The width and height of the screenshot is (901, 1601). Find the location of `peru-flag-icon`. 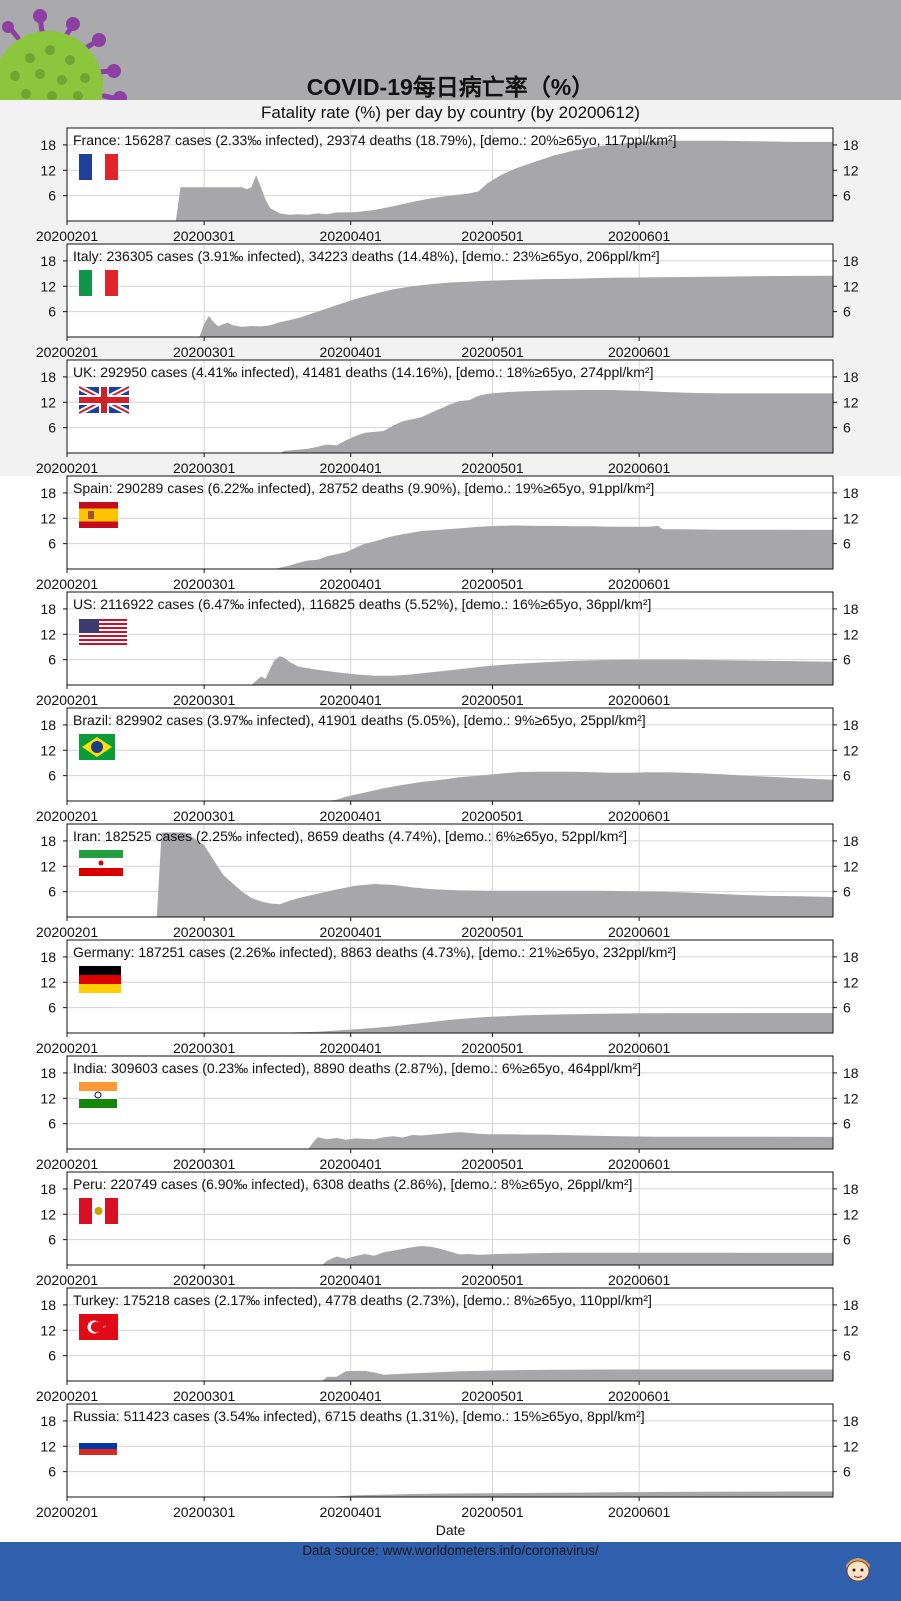

peru-flag-icon is located at coordinates (98, 1211).